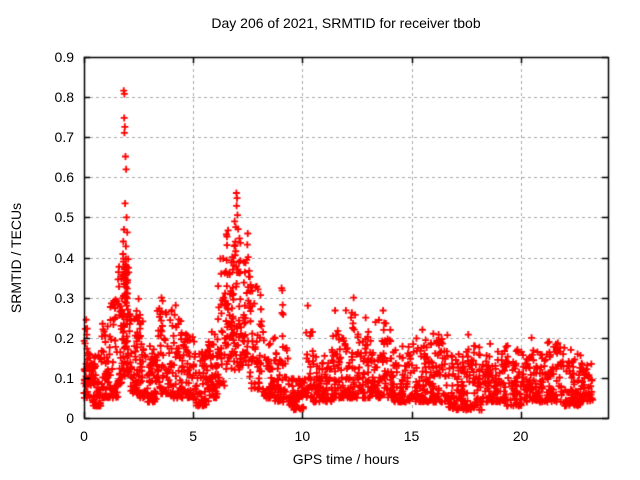 Image resolution: width=640 pixels, height=480 pixels. What do you see at coordinates (64, 297) in the screenshot?
I see `y-tick-label: 0.3` at bounding box center [64, 297].